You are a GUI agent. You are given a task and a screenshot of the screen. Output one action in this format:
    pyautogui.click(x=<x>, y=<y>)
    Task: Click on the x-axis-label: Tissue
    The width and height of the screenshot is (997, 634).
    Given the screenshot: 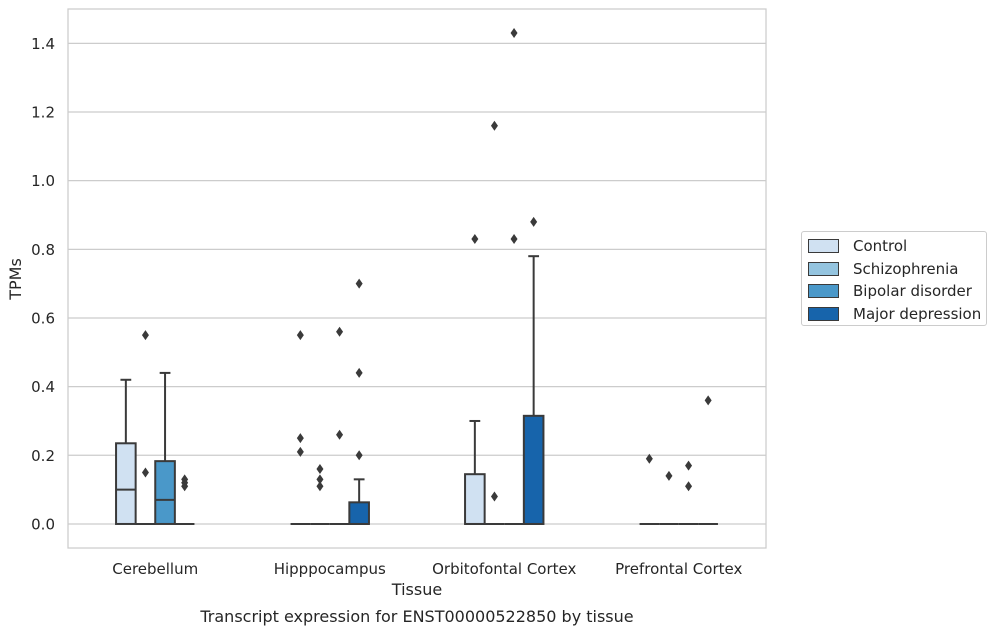 What is the action you would take?
    pyautogui.click(x=416, y=589)
    